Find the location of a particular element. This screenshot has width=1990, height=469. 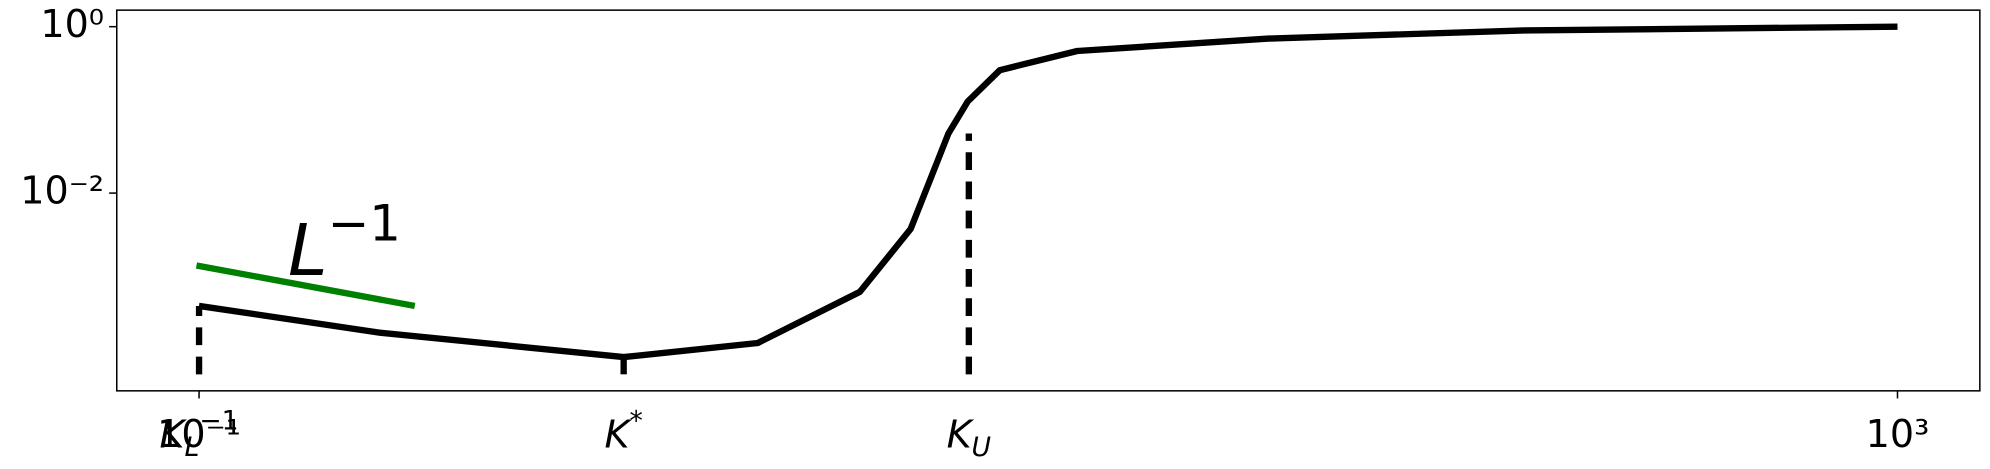

y-tick-label: 10⁻² is located at coordinates (62, 191).